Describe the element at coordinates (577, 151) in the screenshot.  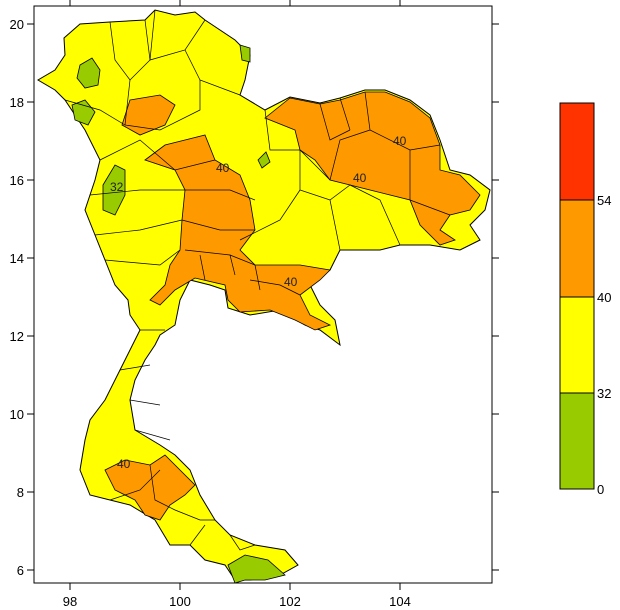
I see `legend-bin-54-plus` at that location.